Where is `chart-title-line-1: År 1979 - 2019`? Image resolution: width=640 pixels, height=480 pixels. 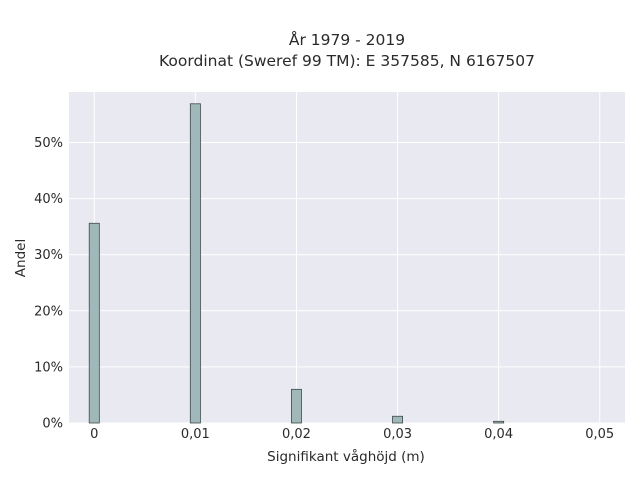 chart-title-line-1: År 1979 - 2019 is located at coordinates (347, 39).